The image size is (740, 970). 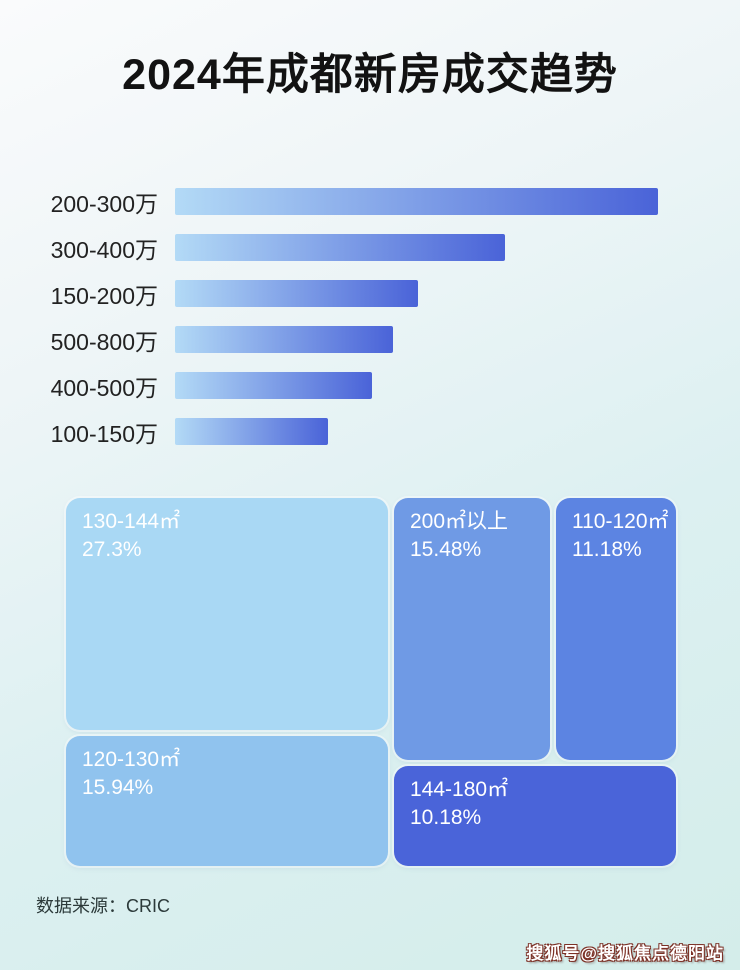 What do you see at coordinates (104, 295) in the screenshot?
I see `bar-category-label: 150-200万` at bounding box center [104, 295].